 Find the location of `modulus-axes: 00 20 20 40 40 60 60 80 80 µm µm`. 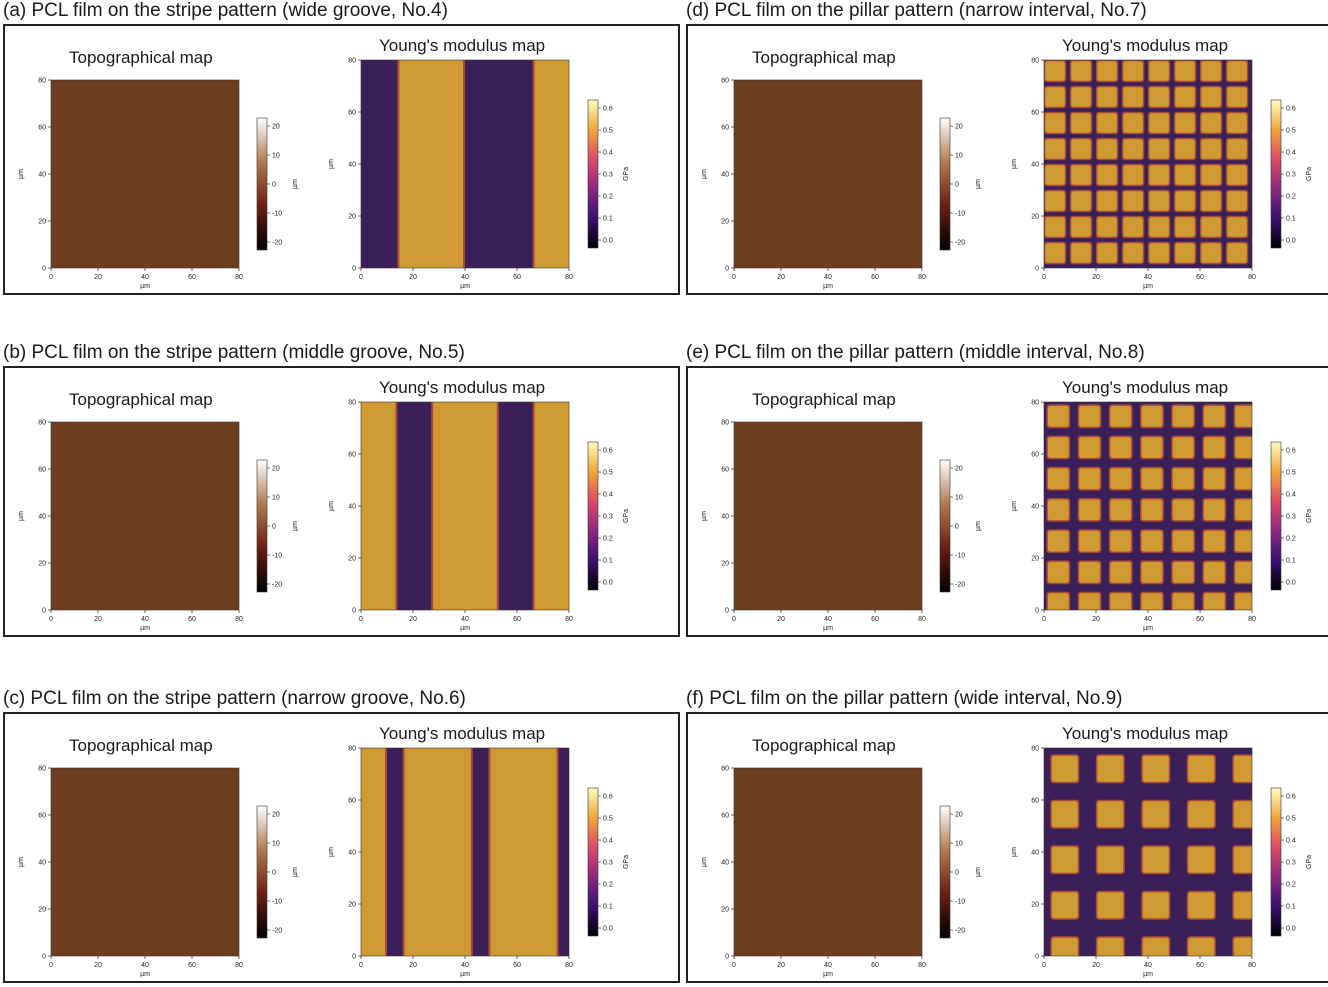

modulus-axes: 00 20 20 40 40 60 60 80 80 µm µm is located at coordinates (1133, 174).